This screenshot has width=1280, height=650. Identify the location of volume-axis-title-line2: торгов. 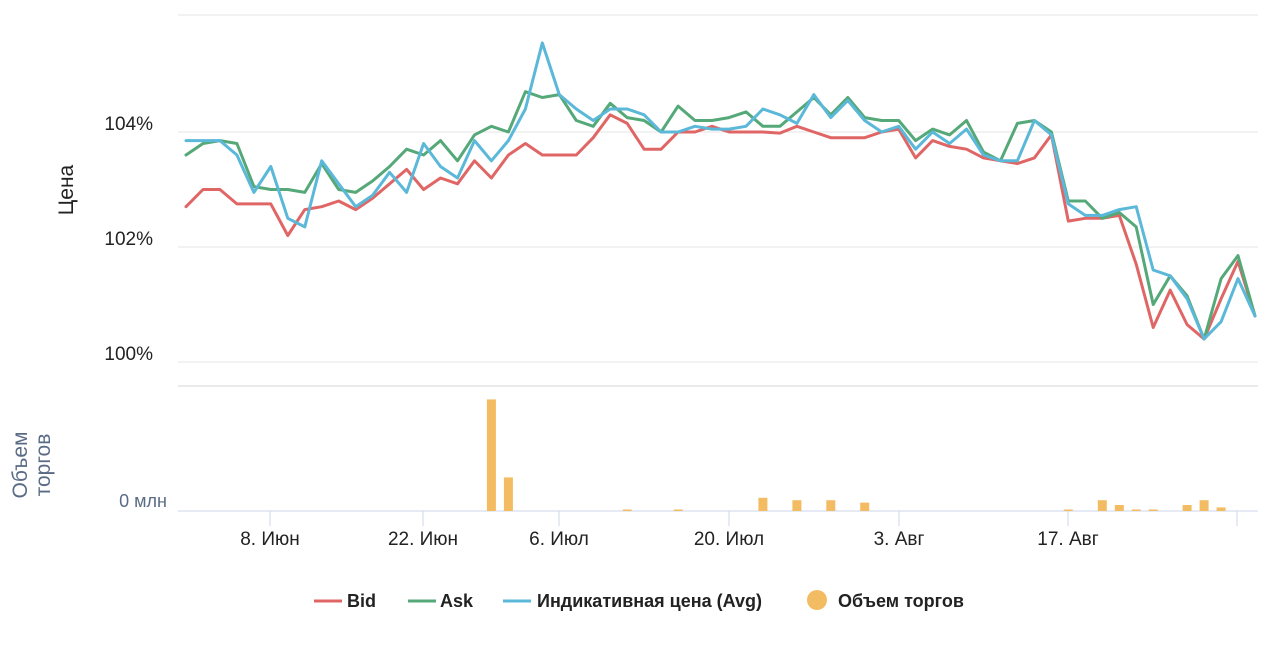
(43, 465).